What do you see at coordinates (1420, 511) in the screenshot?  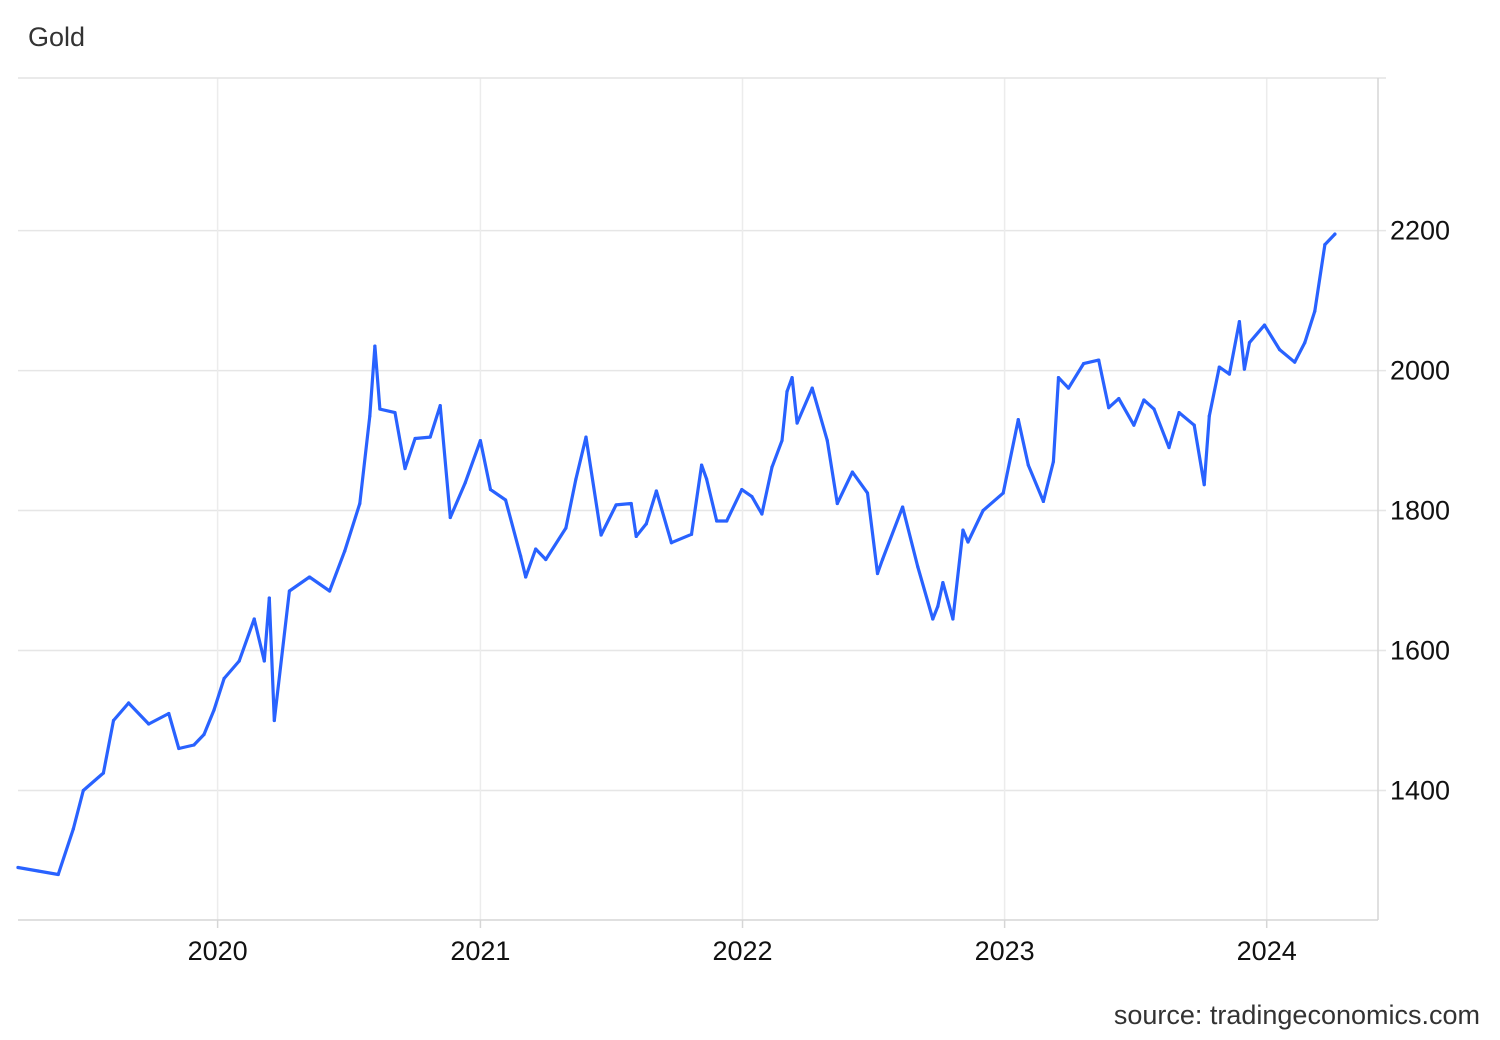 I see `y-tick-label: 1800` at bounding box center [1420, 511].